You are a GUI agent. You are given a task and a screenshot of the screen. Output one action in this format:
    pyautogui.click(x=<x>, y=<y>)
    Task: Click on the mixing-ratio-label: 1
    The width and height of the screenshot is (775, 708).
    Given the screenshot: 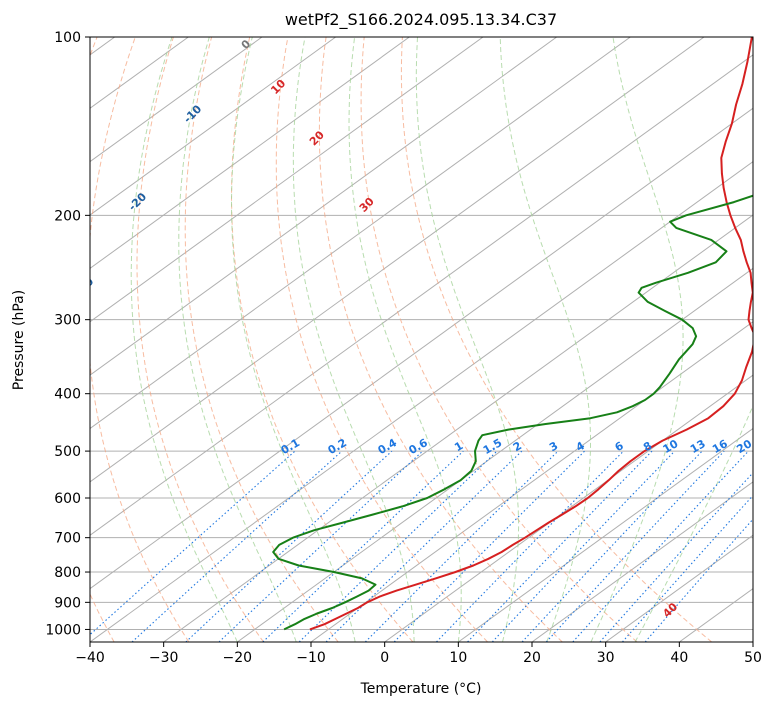 What is the action you would take?
    pyautogui.click(x=458, y=446)
    